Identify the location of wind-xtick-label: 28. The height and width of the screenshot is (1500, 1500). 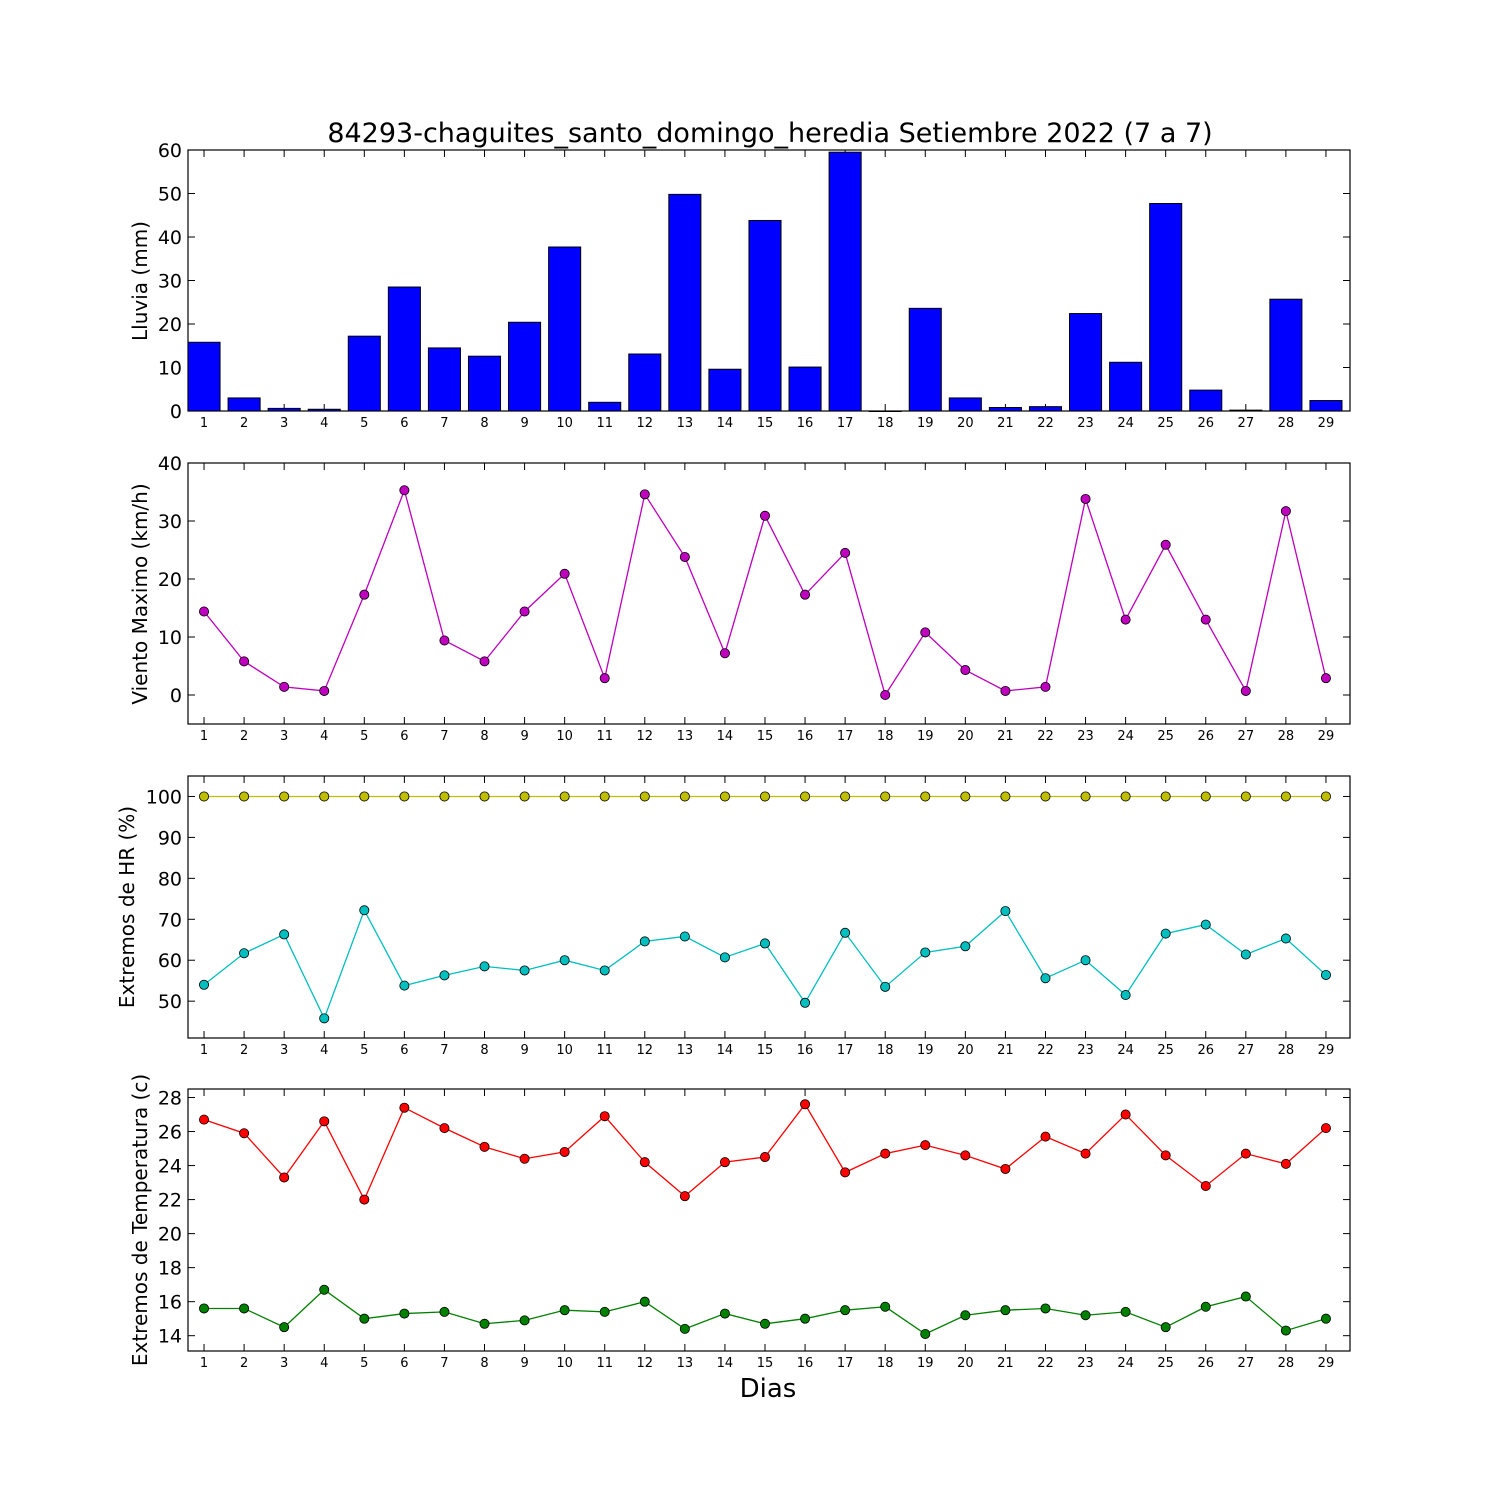
(1286, 736).